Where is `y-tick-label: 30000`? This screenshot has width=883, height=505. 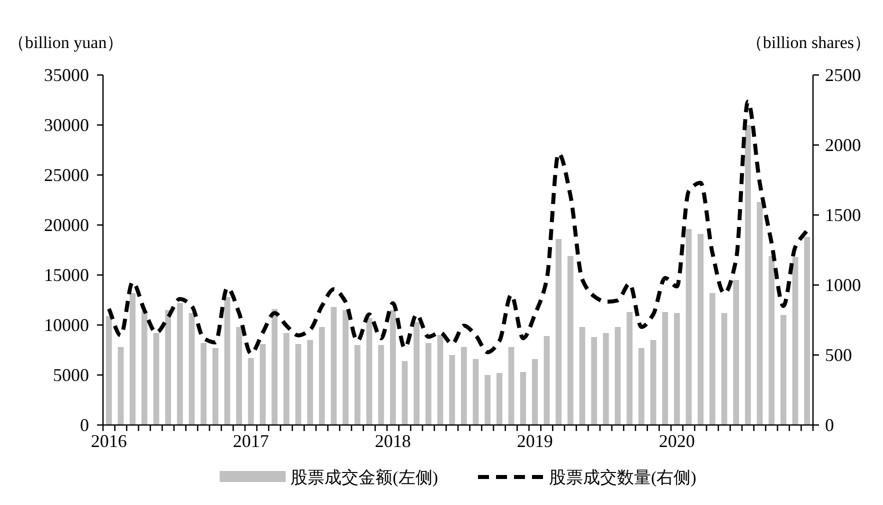
y-tick-label: 30000 is located at coordinates (66, 125).